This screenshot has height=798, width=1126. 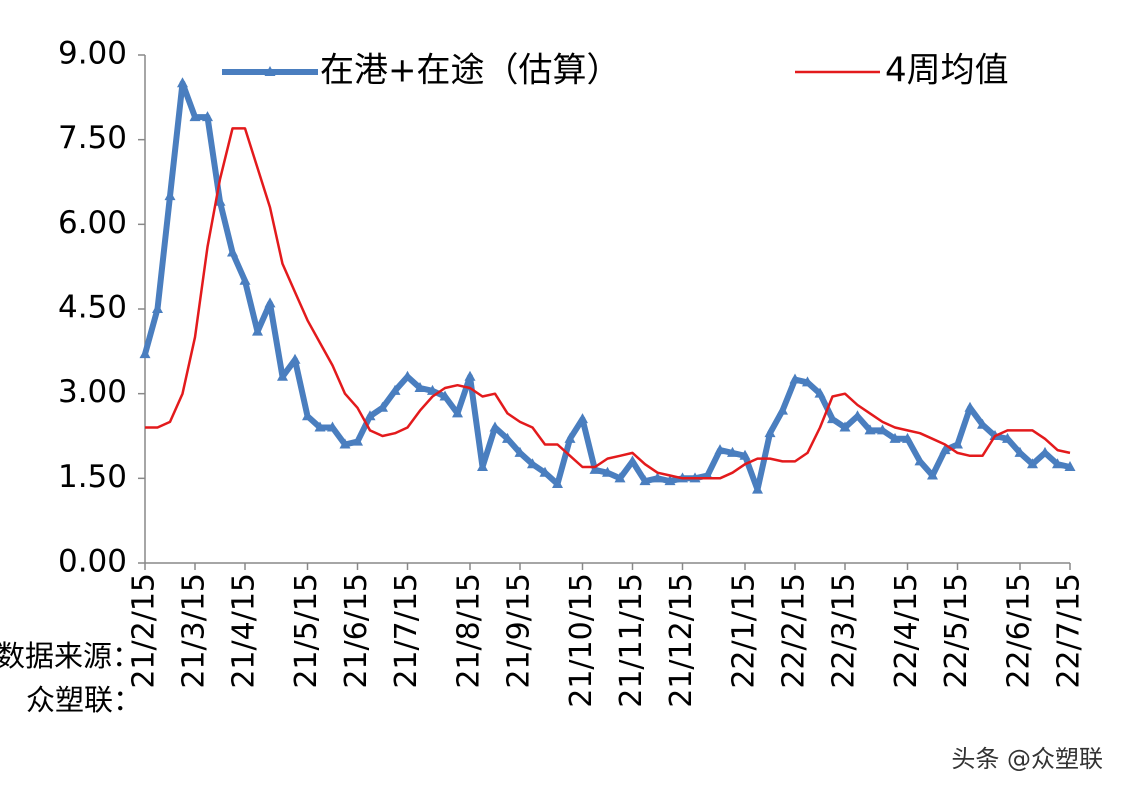 I want to click on y-tick-label: 3.00, so click(x=92, y=392).